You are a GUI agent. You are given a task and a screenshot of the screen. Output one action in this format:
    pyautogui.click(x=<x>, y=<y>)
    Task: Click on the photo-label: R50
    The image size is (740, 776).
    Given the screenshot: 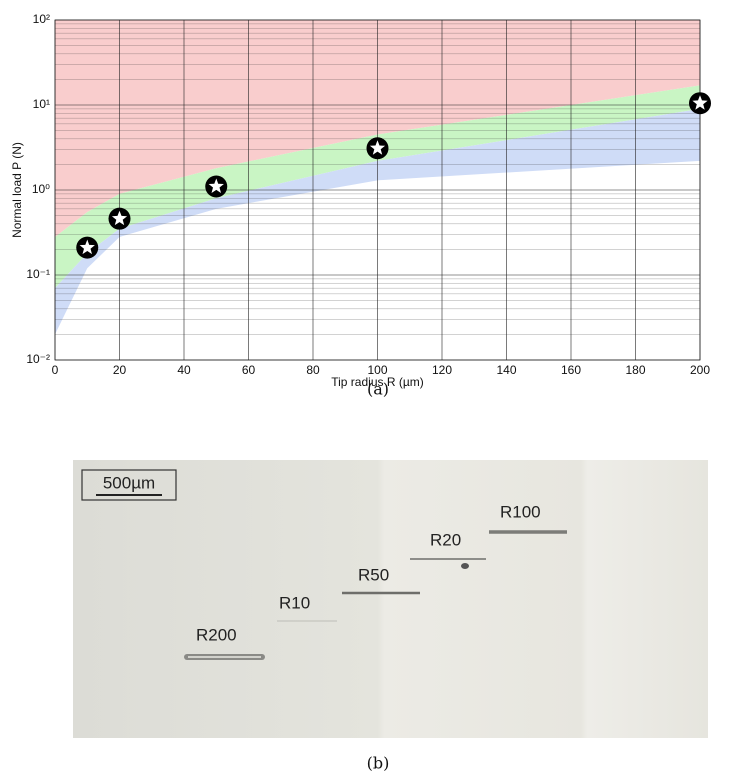 What is the action you would take?
    pyautogui.click(x=373, y=574)
    